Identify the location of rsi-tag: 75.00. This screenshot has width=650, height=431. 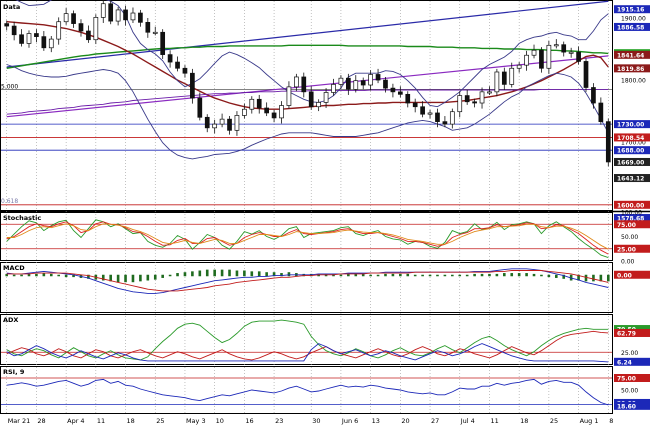
(626, 379).